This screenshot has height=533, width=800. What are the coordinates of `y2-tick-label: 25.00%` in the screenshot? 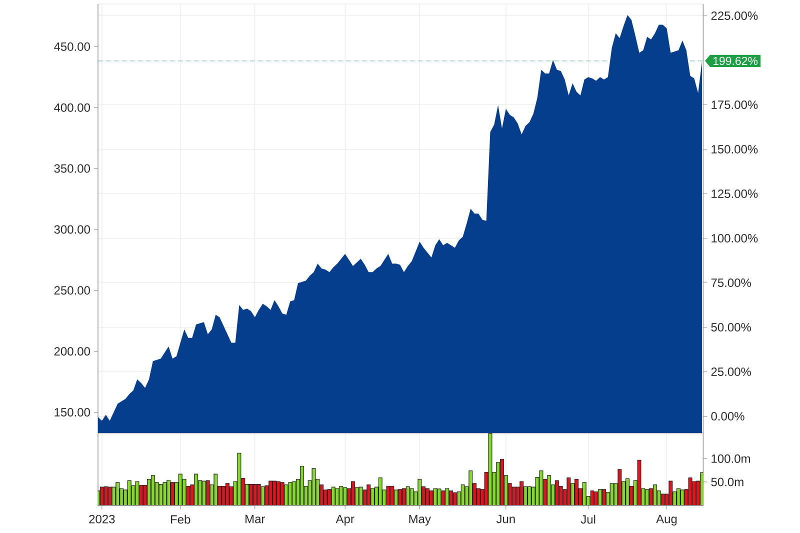 It's located at (731, 372).